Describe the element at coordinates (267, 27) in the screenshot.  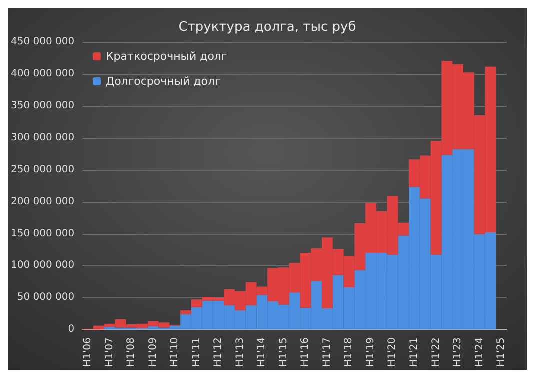
I see `chart-title: Структура долга, тыс руб` at that location.